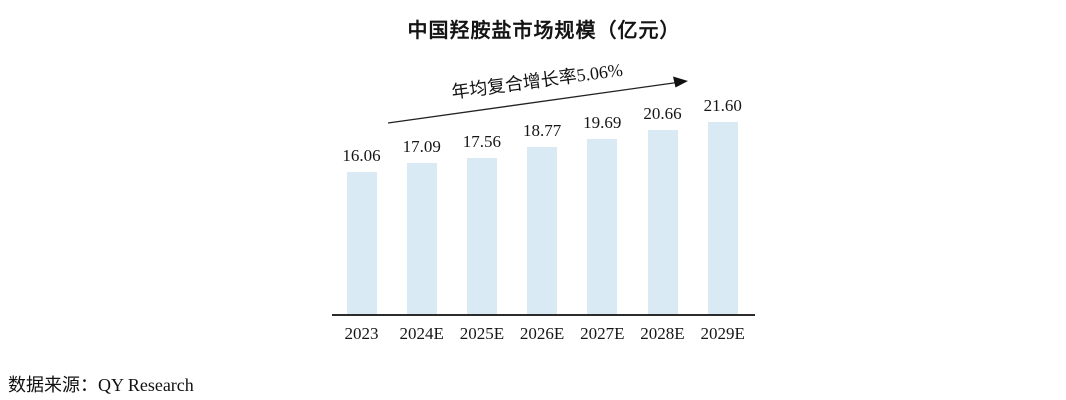 The image size is (1066, 400). What do you see at coordinates (421, 333) in the screenshot?
I see `x-axis-tick-label: 2024E` at bounding box center [421, 333].